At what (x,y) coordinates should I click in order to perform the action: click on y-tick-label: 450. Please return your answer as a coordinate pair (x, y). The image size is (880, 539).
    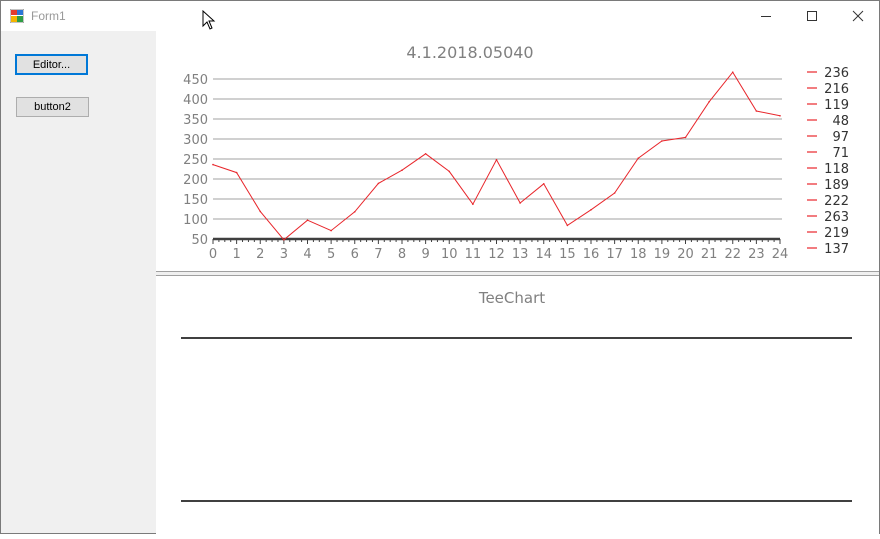
    Looking at the image, I should click on (195, 80).